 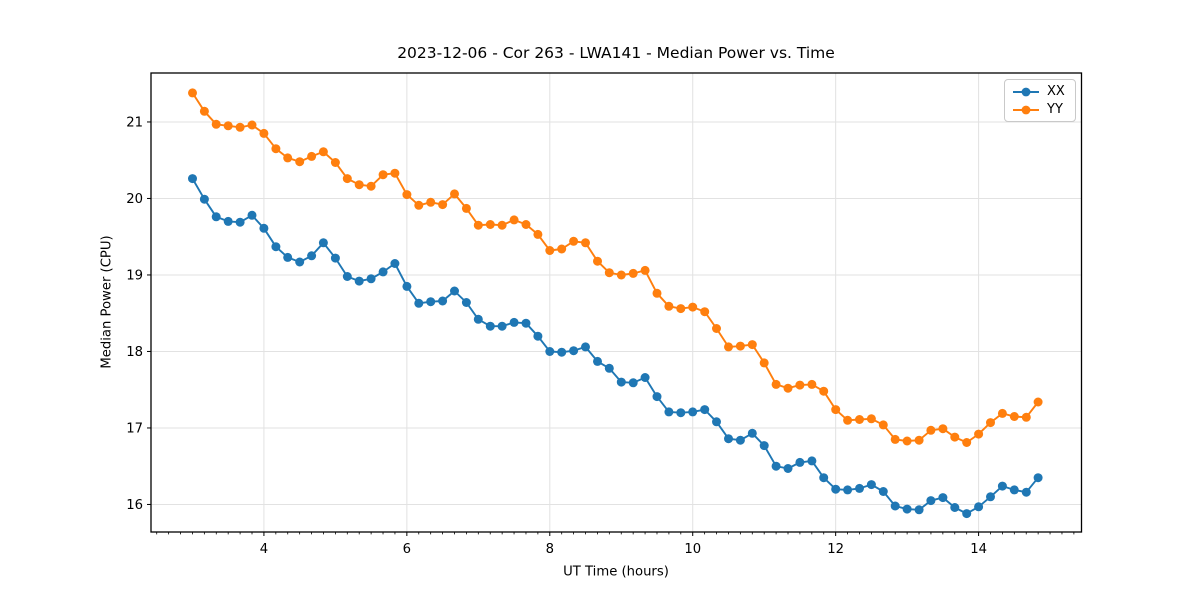 I want to click on x-tick-label-4: 4, so click(x=264, y=549).